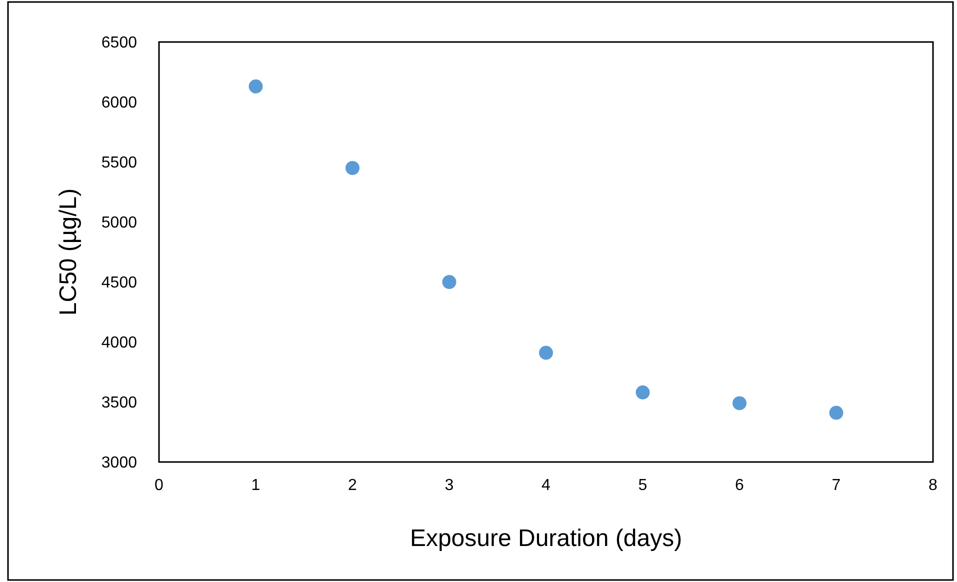  I want to click on x-tick-label: 7, so click(836, 485).